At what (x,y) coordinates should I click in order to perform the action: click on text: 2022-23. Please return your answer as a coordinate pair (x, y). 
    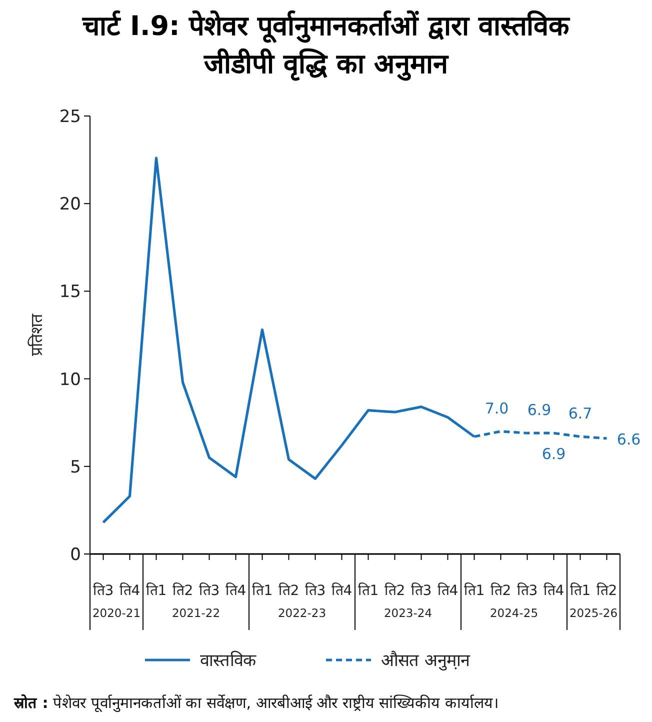
    Looking at the image, I should click on (302, 613).